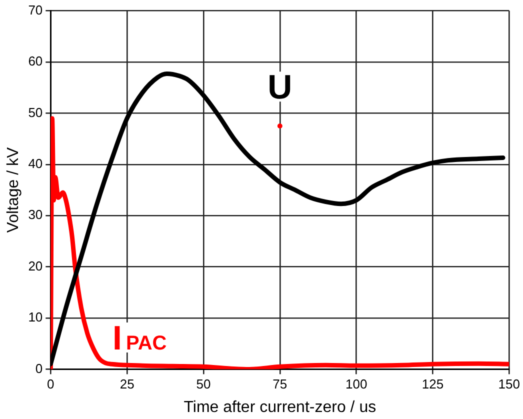 The height and width of the screenshot is (419, 523). Describe the element at coordinates (35, 163) in the screenshot. I see `y-tick-label: 40` at that location.